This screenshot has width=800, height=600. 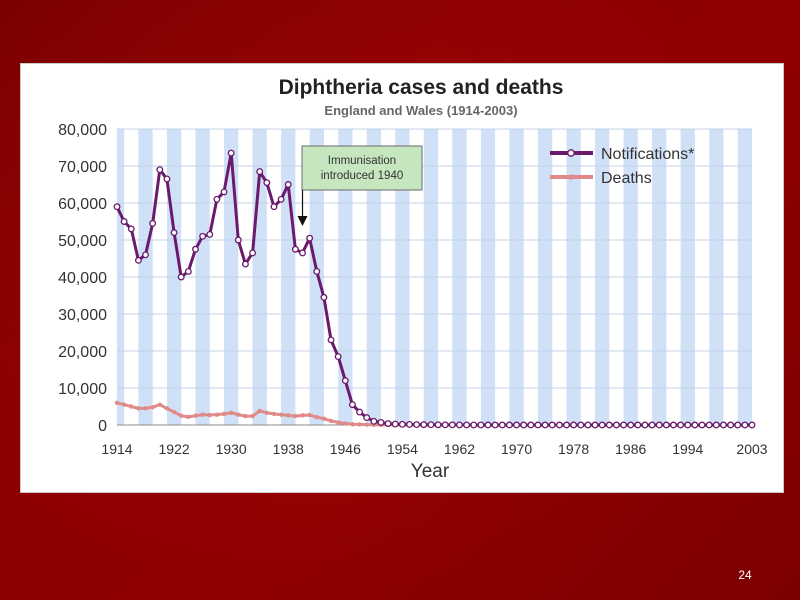 What do you see at coordinates (362, 176) in the screenshot?
I see `annotation-line2: introduced 1940` at bounding box center [362, 176].